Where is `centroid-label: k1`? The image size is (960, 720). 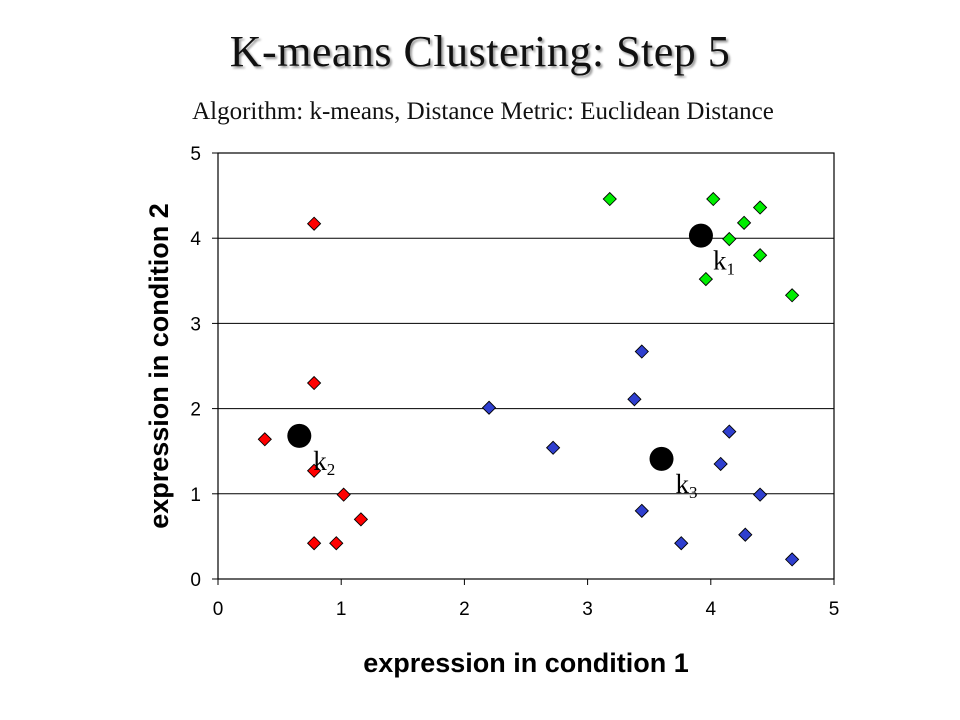
centroid-label: k1 is located at coordinates (724, 262).